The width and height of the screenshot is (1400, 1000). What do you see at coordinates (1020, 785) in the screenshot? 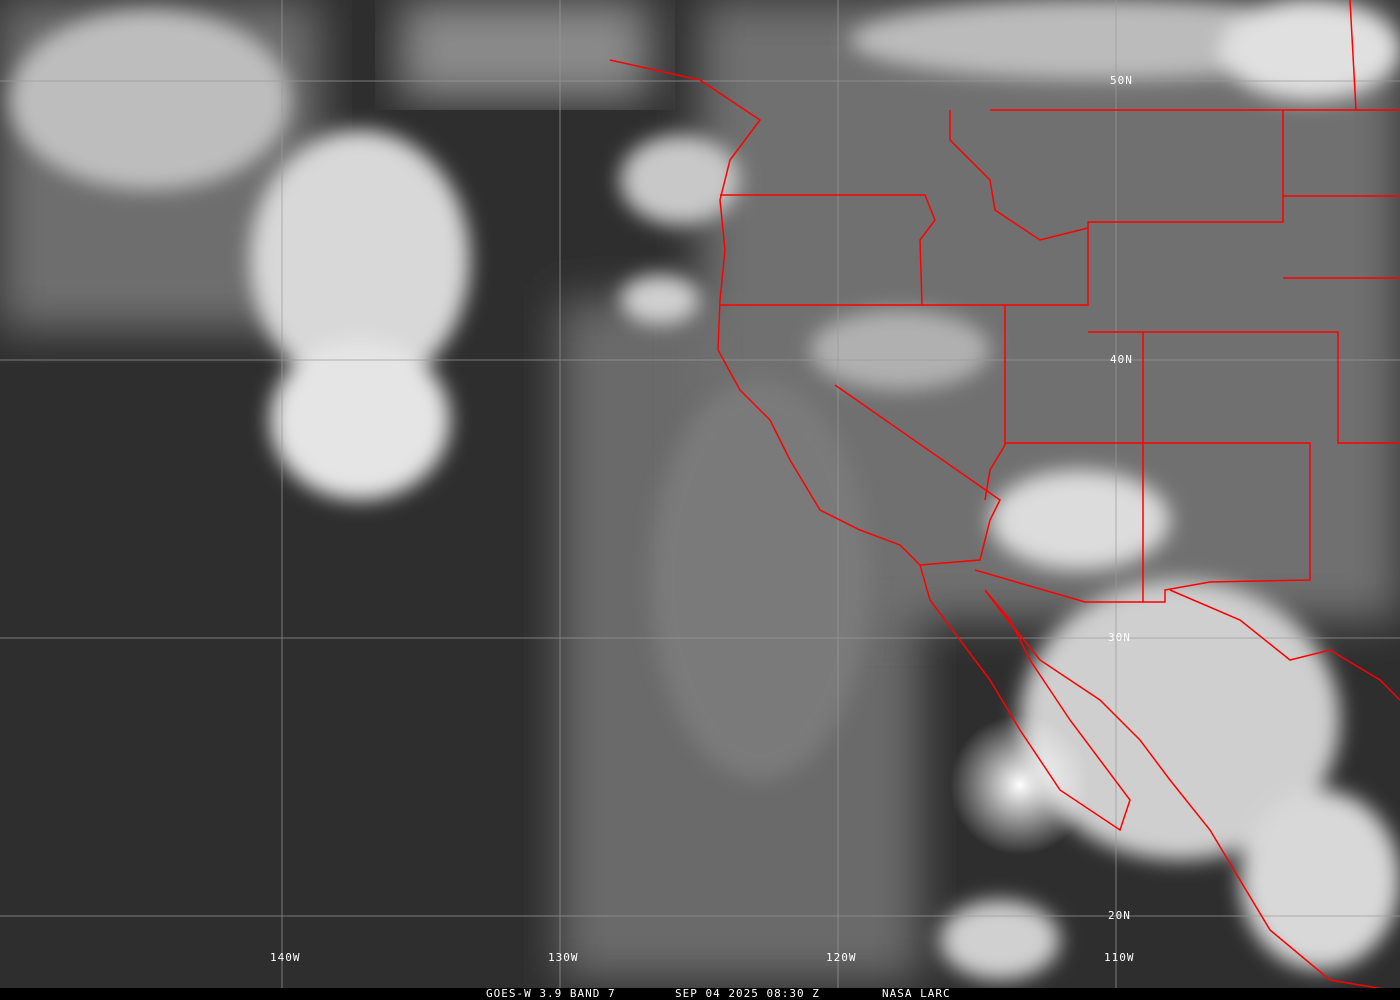
I see `hurricane-cloud` at bounding box center [1020, 785].